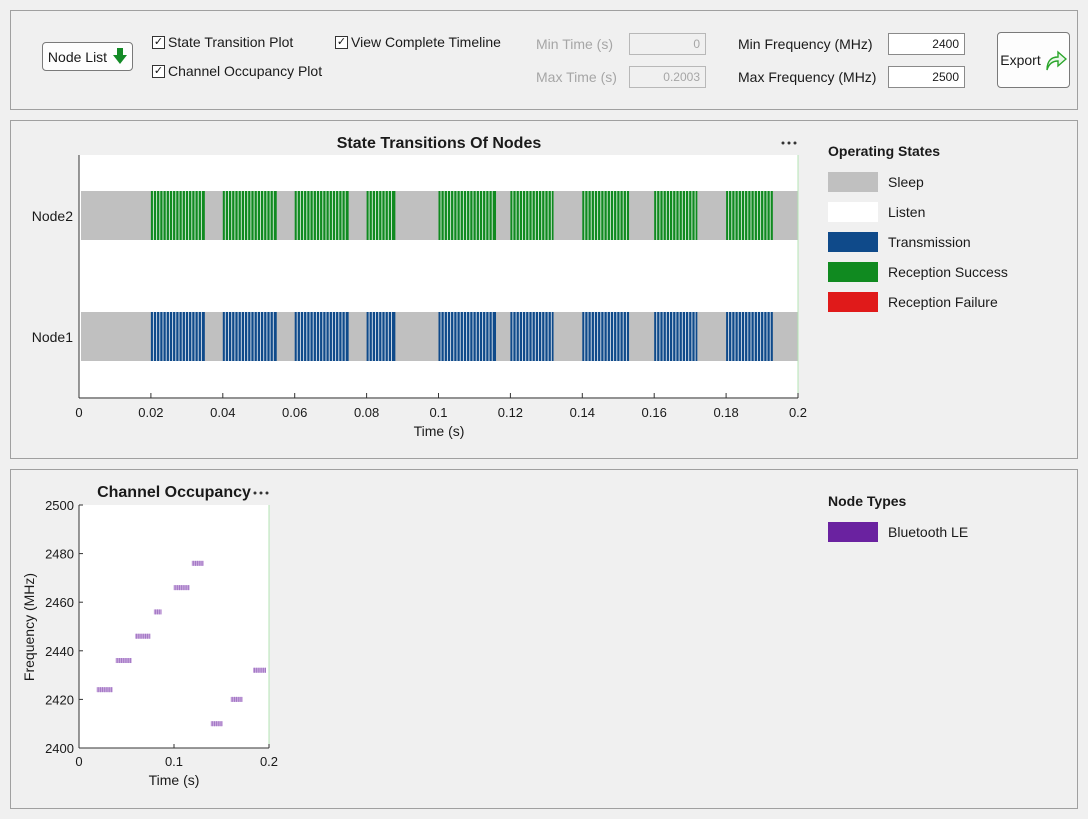 The width and height of the screenshot is (1088, 819). Describe the element at coordinates (158, 71) in the screenshot. I see `checkbox-channel-occupancy-box: ✓` at that location.